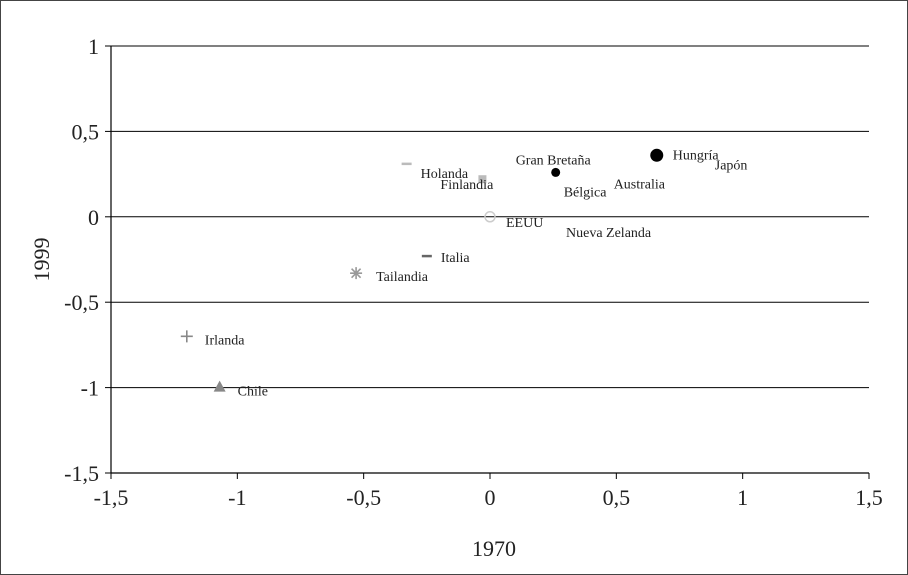 Image resolution: width=908 pixels, height=575 pixels. What do you see at coordinates (93, 217) in the screenshot?
I see `y-tick-label: 0` at bounding box center [93, 217].